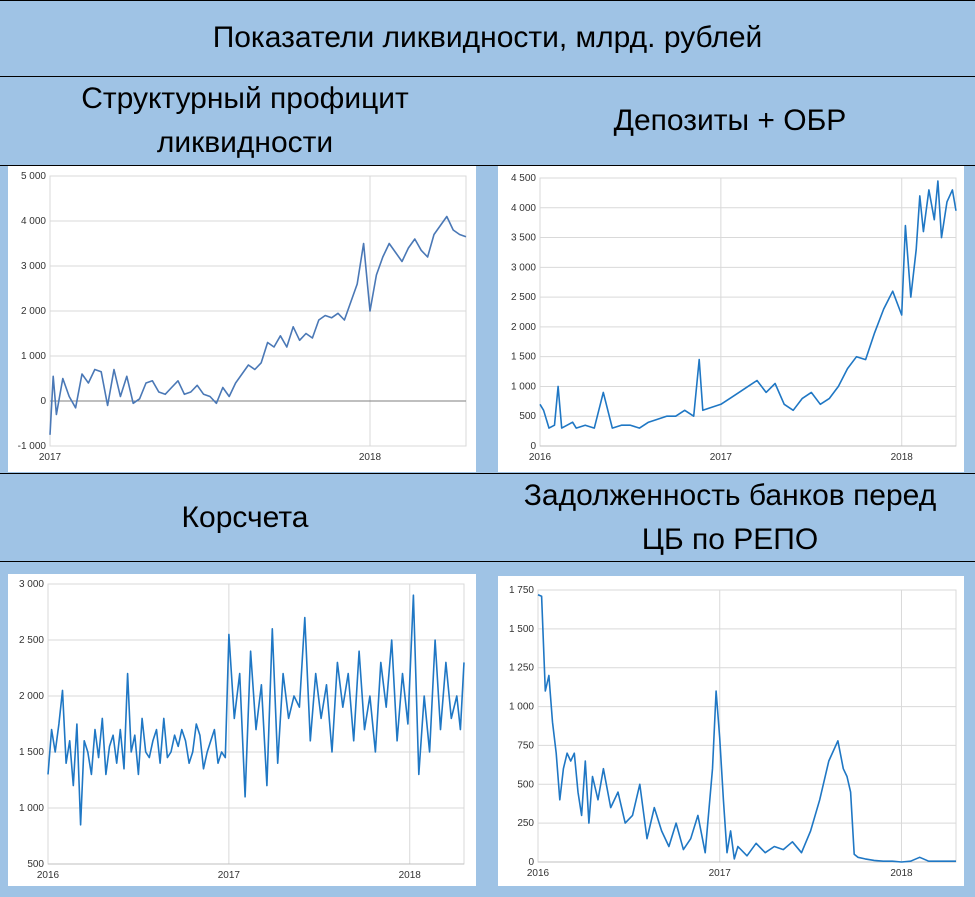 Image resolution: width=975 pixels, height=897 pixels. I want to click on panel-title-deposits-obr: Депозиты + ОБР, so click(730, 120).